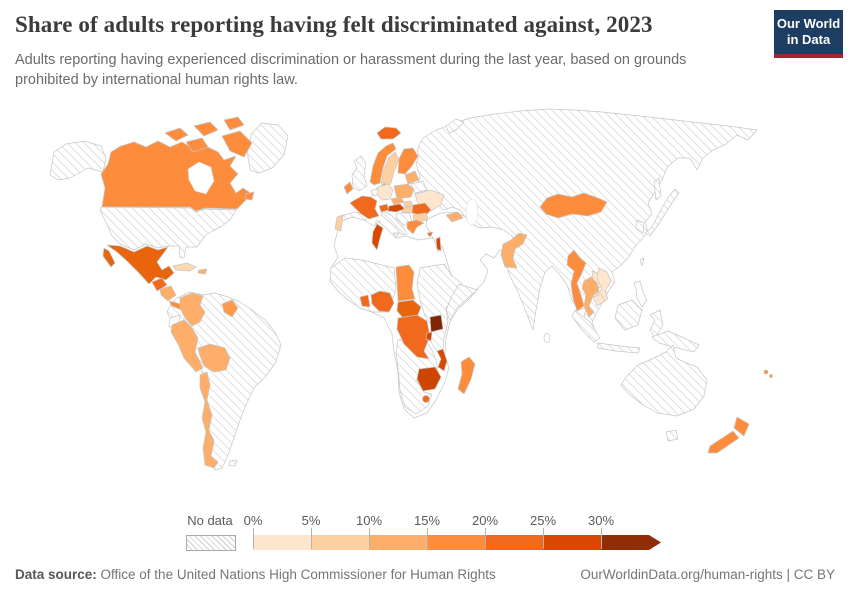 The width and height of the screenshot is (850, 600). I want to click on country-honduras-nicaragua, so click(168, 293).